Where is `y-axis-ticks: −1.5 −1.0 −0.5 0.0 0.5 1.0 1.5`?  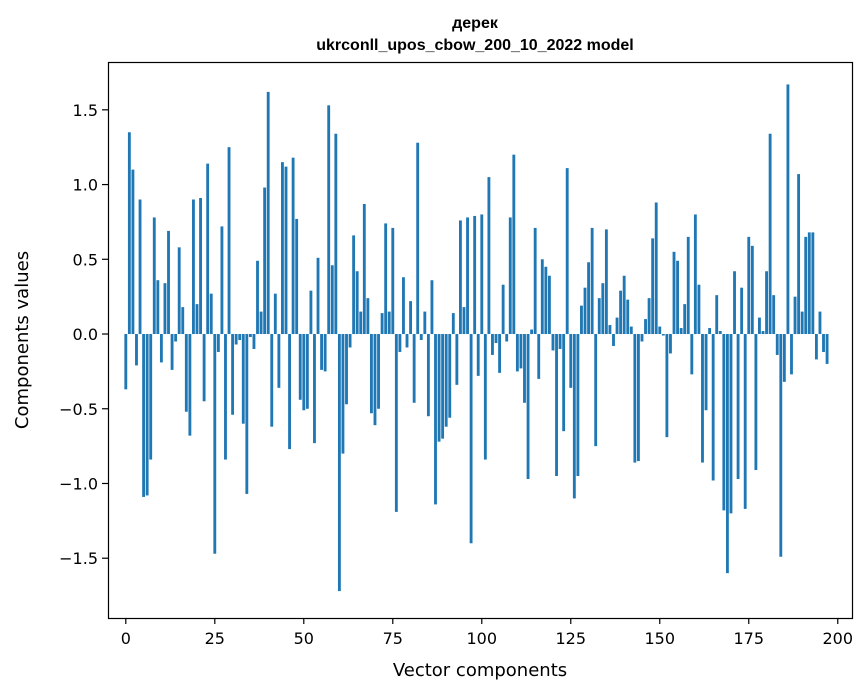 y-axis-ticks: −1.5 −1.0 −0.5 0.0 0.5 1.0 1.5 is located at coordinates (83, 334).